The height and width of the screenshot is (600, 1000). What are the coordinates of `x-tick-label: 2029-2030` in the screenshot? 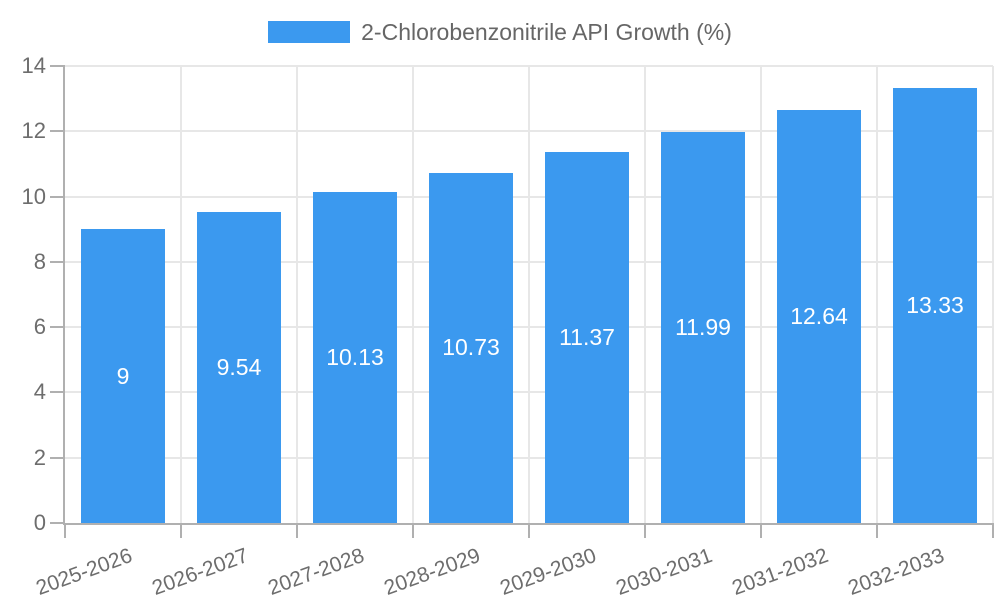 It's located at (547, 572).